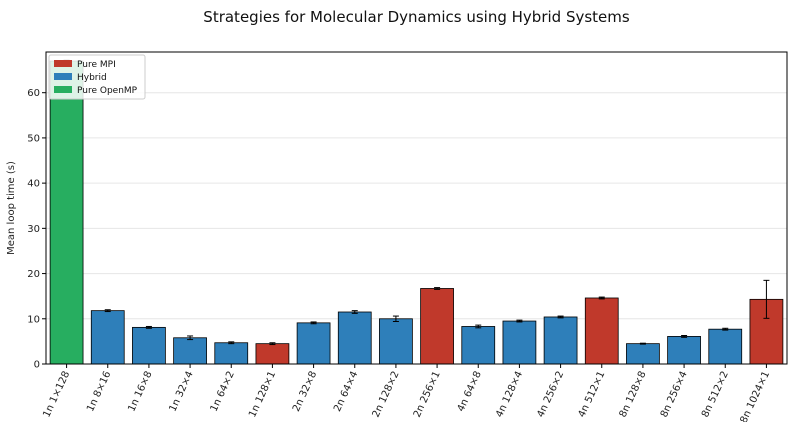 Image resolution: width=793 pixels, height=422 pixels. I want to click on x-tick-label: 8n 1024×1, so click(755, 396).